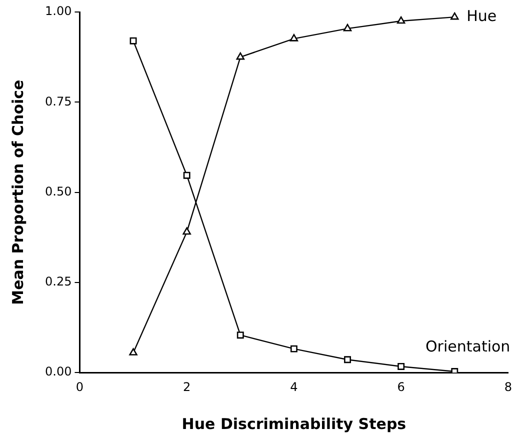 The height and width of the screenshot is (446, 515). What do you see at coordinates (401, 387) in the screenshot?
I see `x-tick-label: 6` at bounding box center [401, 387].